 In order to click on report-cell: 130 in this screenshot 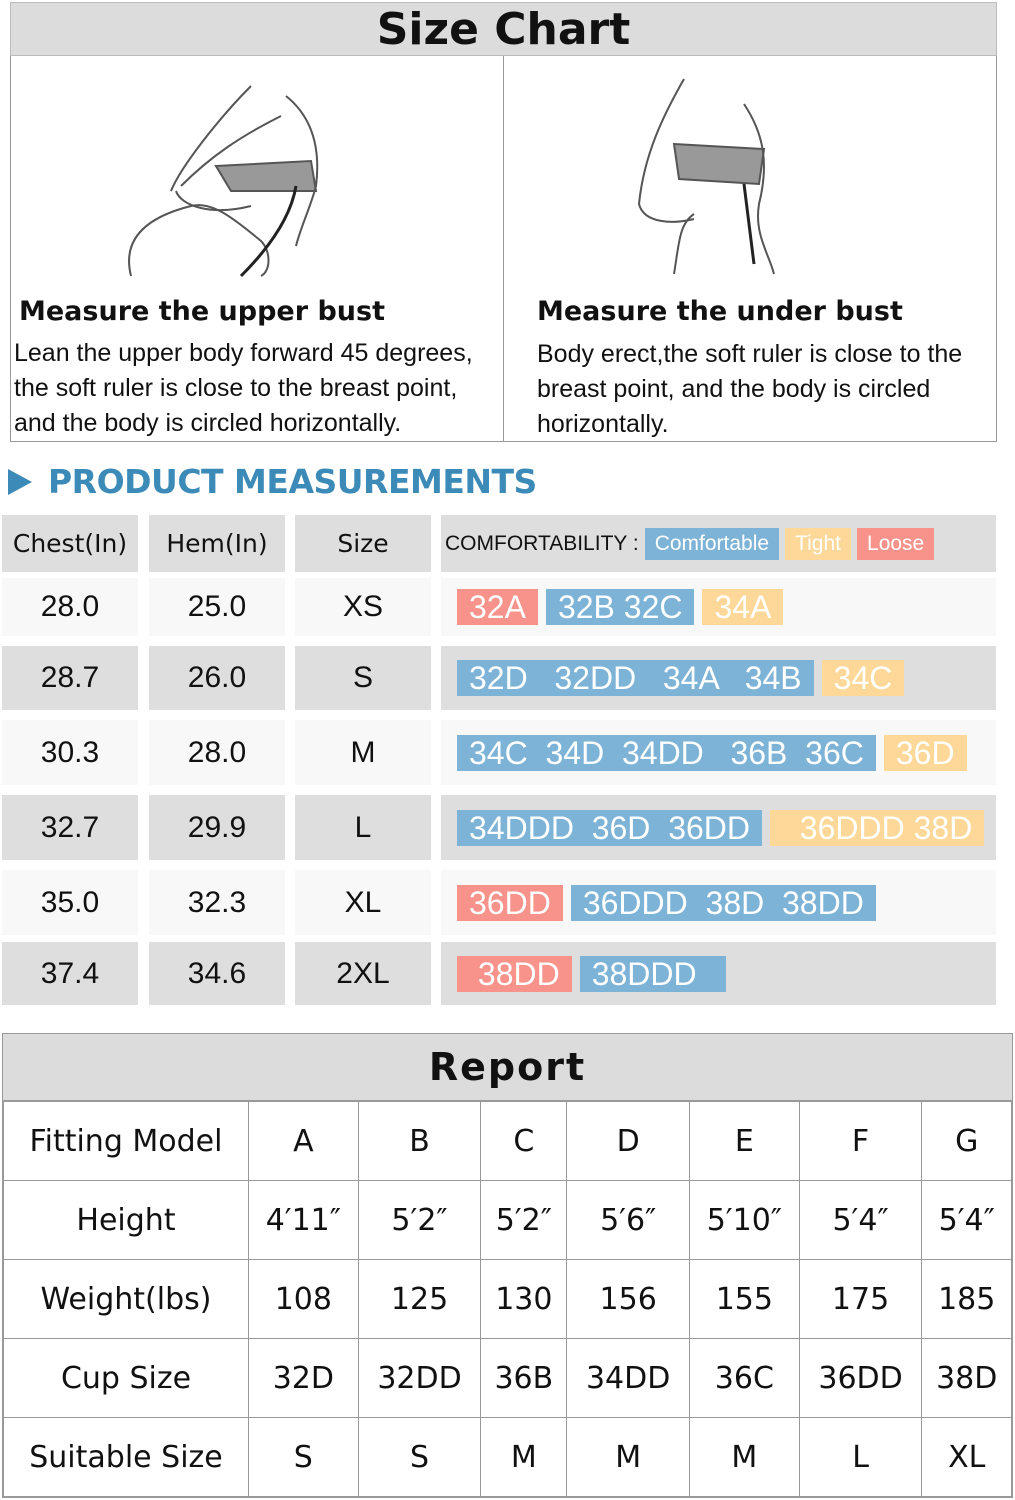, I will do `click(524, 1299)`.